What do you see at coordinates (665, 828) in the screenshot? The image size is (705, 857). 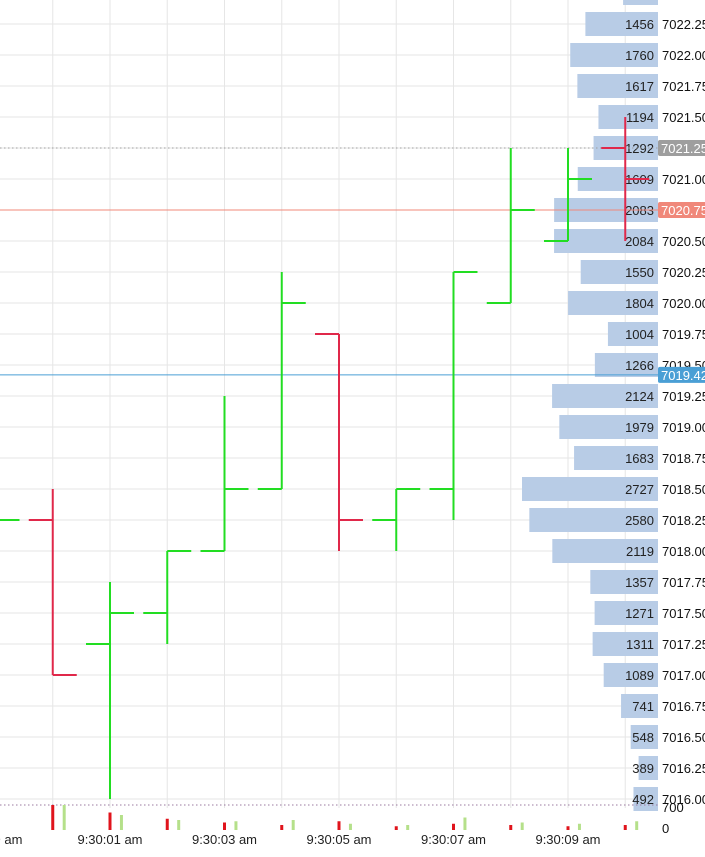 I see `volume-axis-zero-label: 0` at bounding box center [665, 828].